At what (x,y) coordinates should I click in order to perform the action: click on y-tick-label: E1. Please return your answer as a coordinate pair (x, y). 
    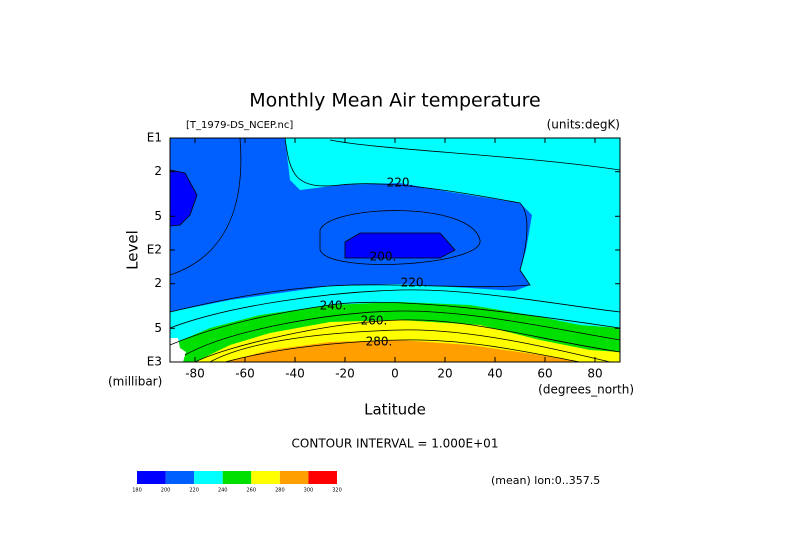
    Looking at the image, I should click on (154, 138).